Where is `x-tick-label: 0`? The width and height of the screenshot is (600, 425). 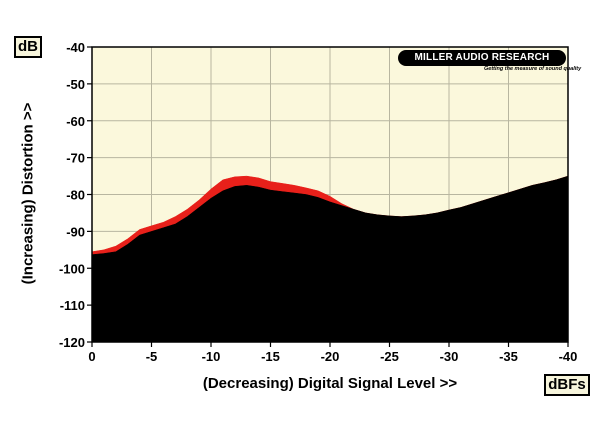 x-tick-label: 0 is located at coordinates (91, 356).